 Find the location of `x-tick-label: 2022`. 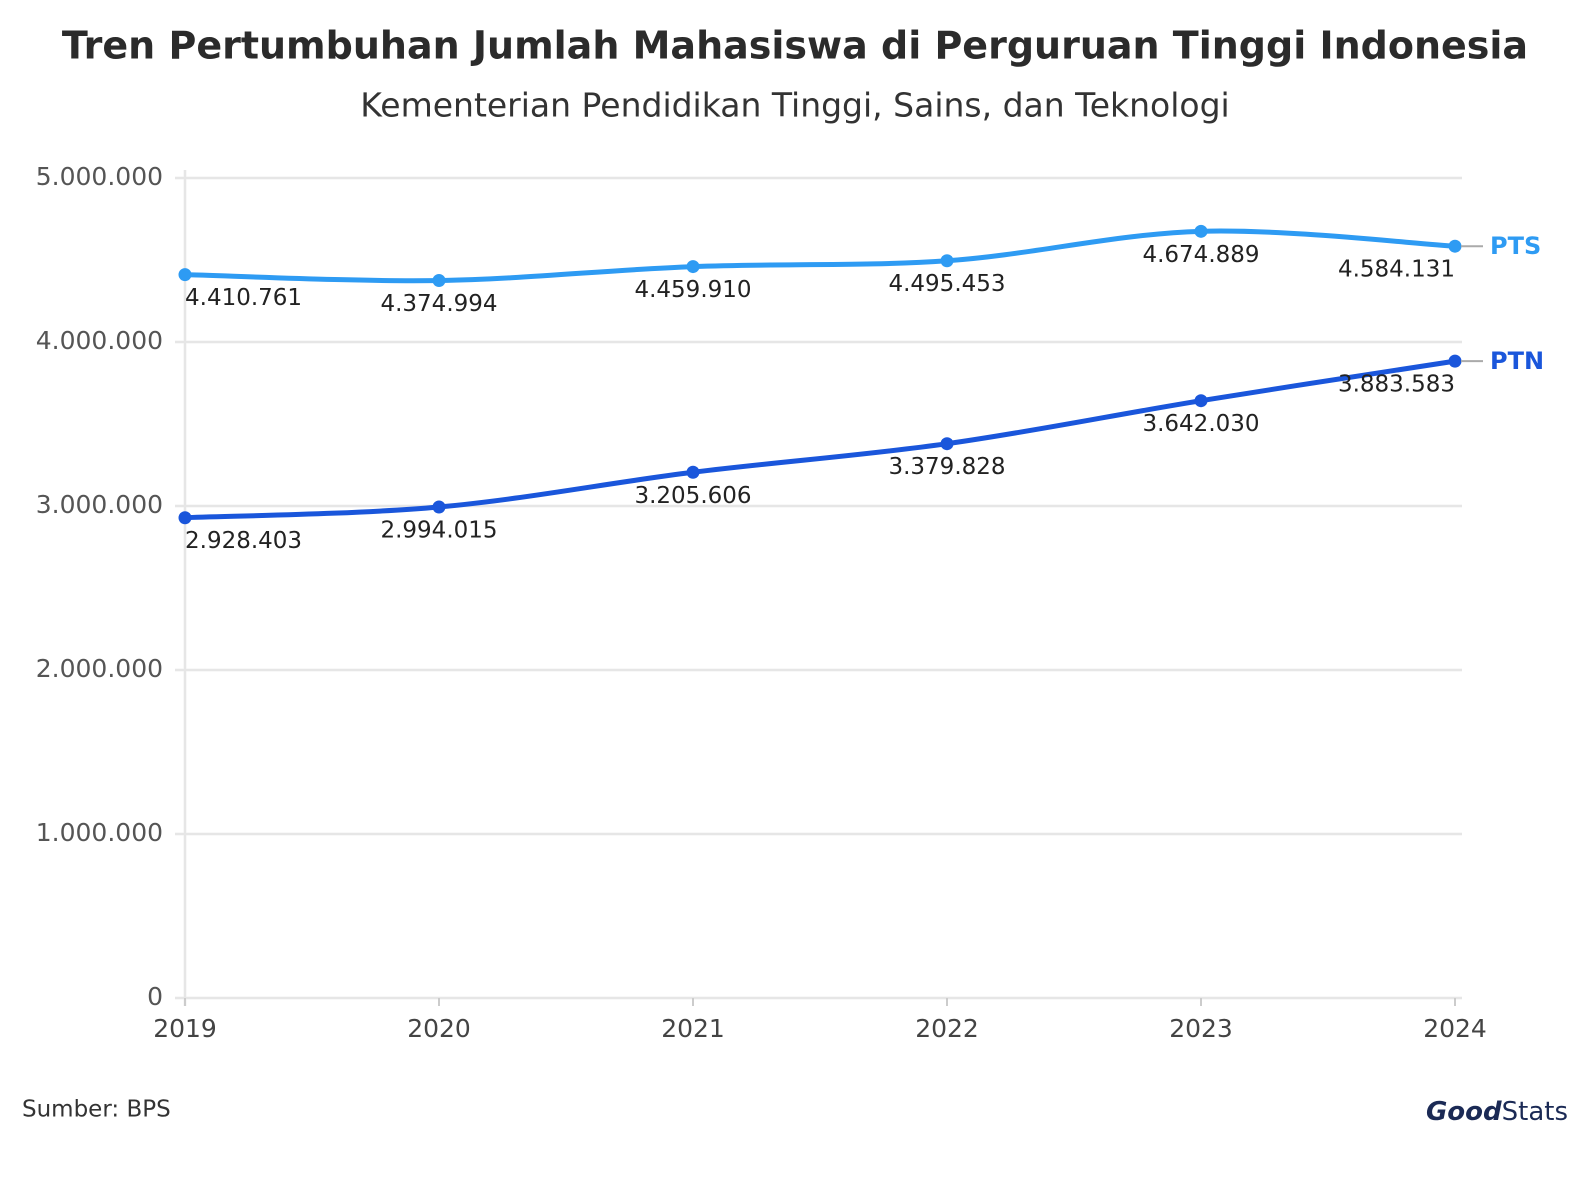

x-tick-label: 2022 is located at coordinates (947, 1028).